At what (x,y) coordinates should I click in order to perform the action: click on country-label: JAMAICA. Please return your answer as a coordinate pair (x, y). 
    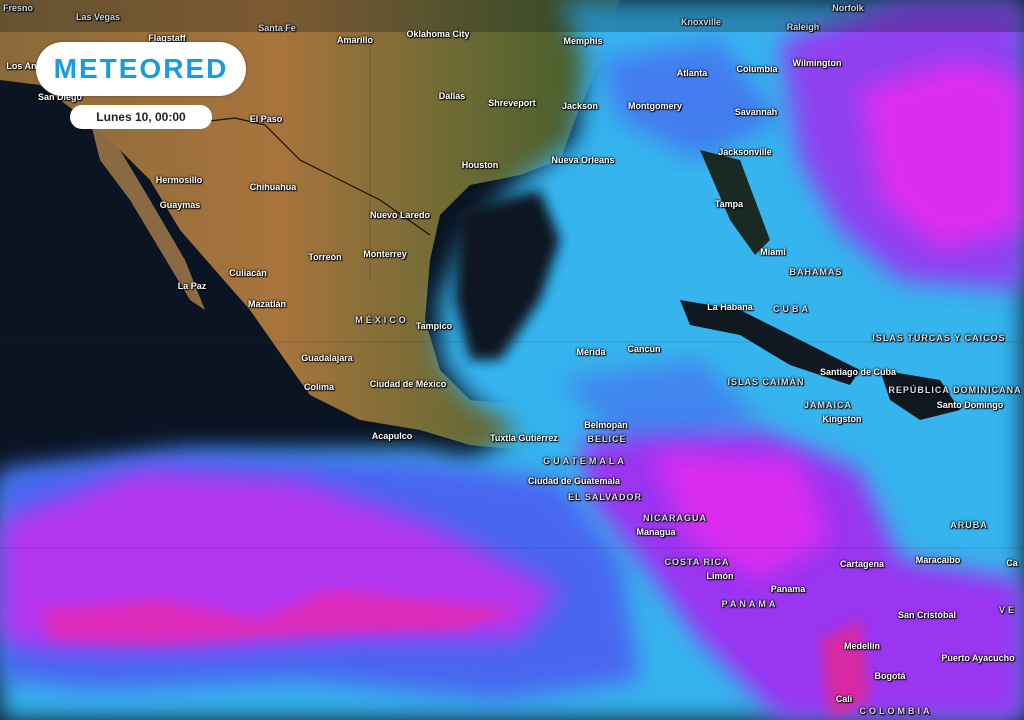
    Looking at the image, I should click on (828, 405).